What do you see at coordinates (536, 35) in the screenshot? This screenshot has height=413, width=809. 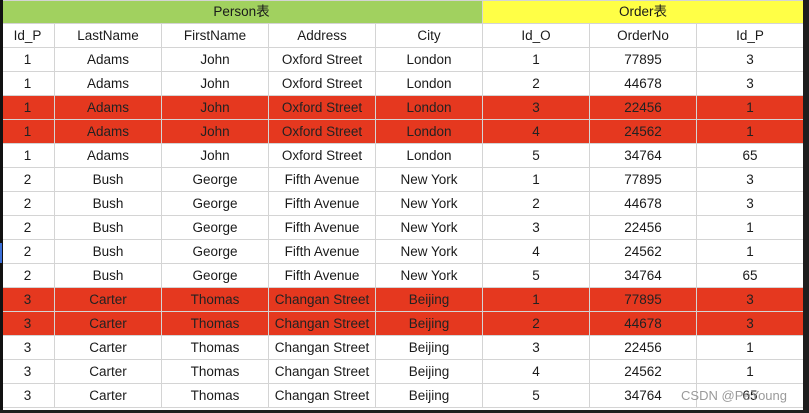 I see `column-header: Id_O` at bounding box center [536, 35].